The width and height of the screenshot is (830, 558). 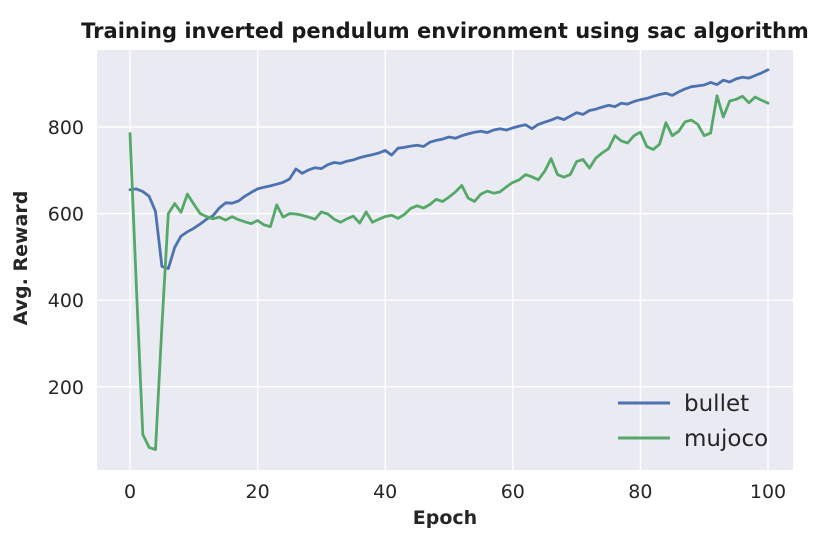 I want to click on x-axis-label: Epoch, so click(x=445, y=518).